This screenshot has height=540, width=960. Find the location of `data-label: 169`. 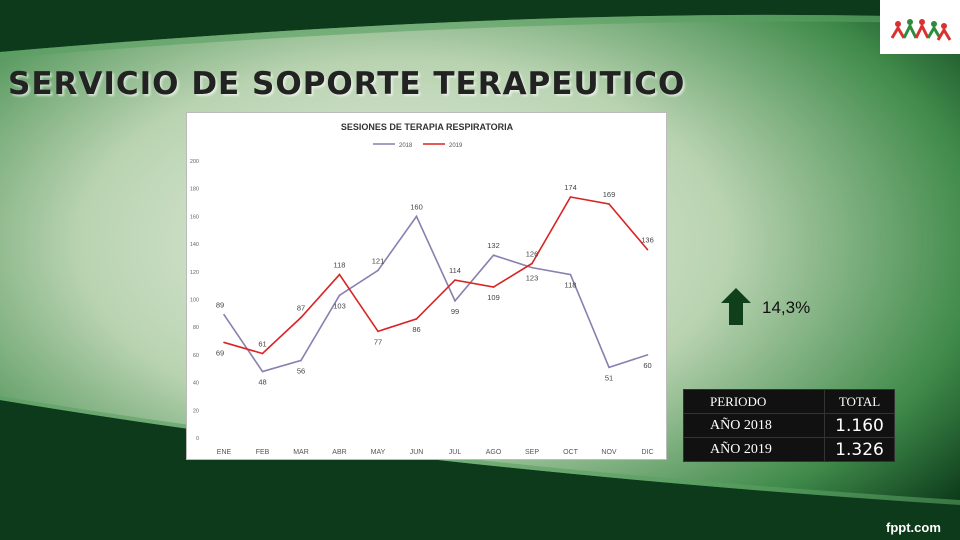

data-label: 169 is located at coordinates (609, 194).